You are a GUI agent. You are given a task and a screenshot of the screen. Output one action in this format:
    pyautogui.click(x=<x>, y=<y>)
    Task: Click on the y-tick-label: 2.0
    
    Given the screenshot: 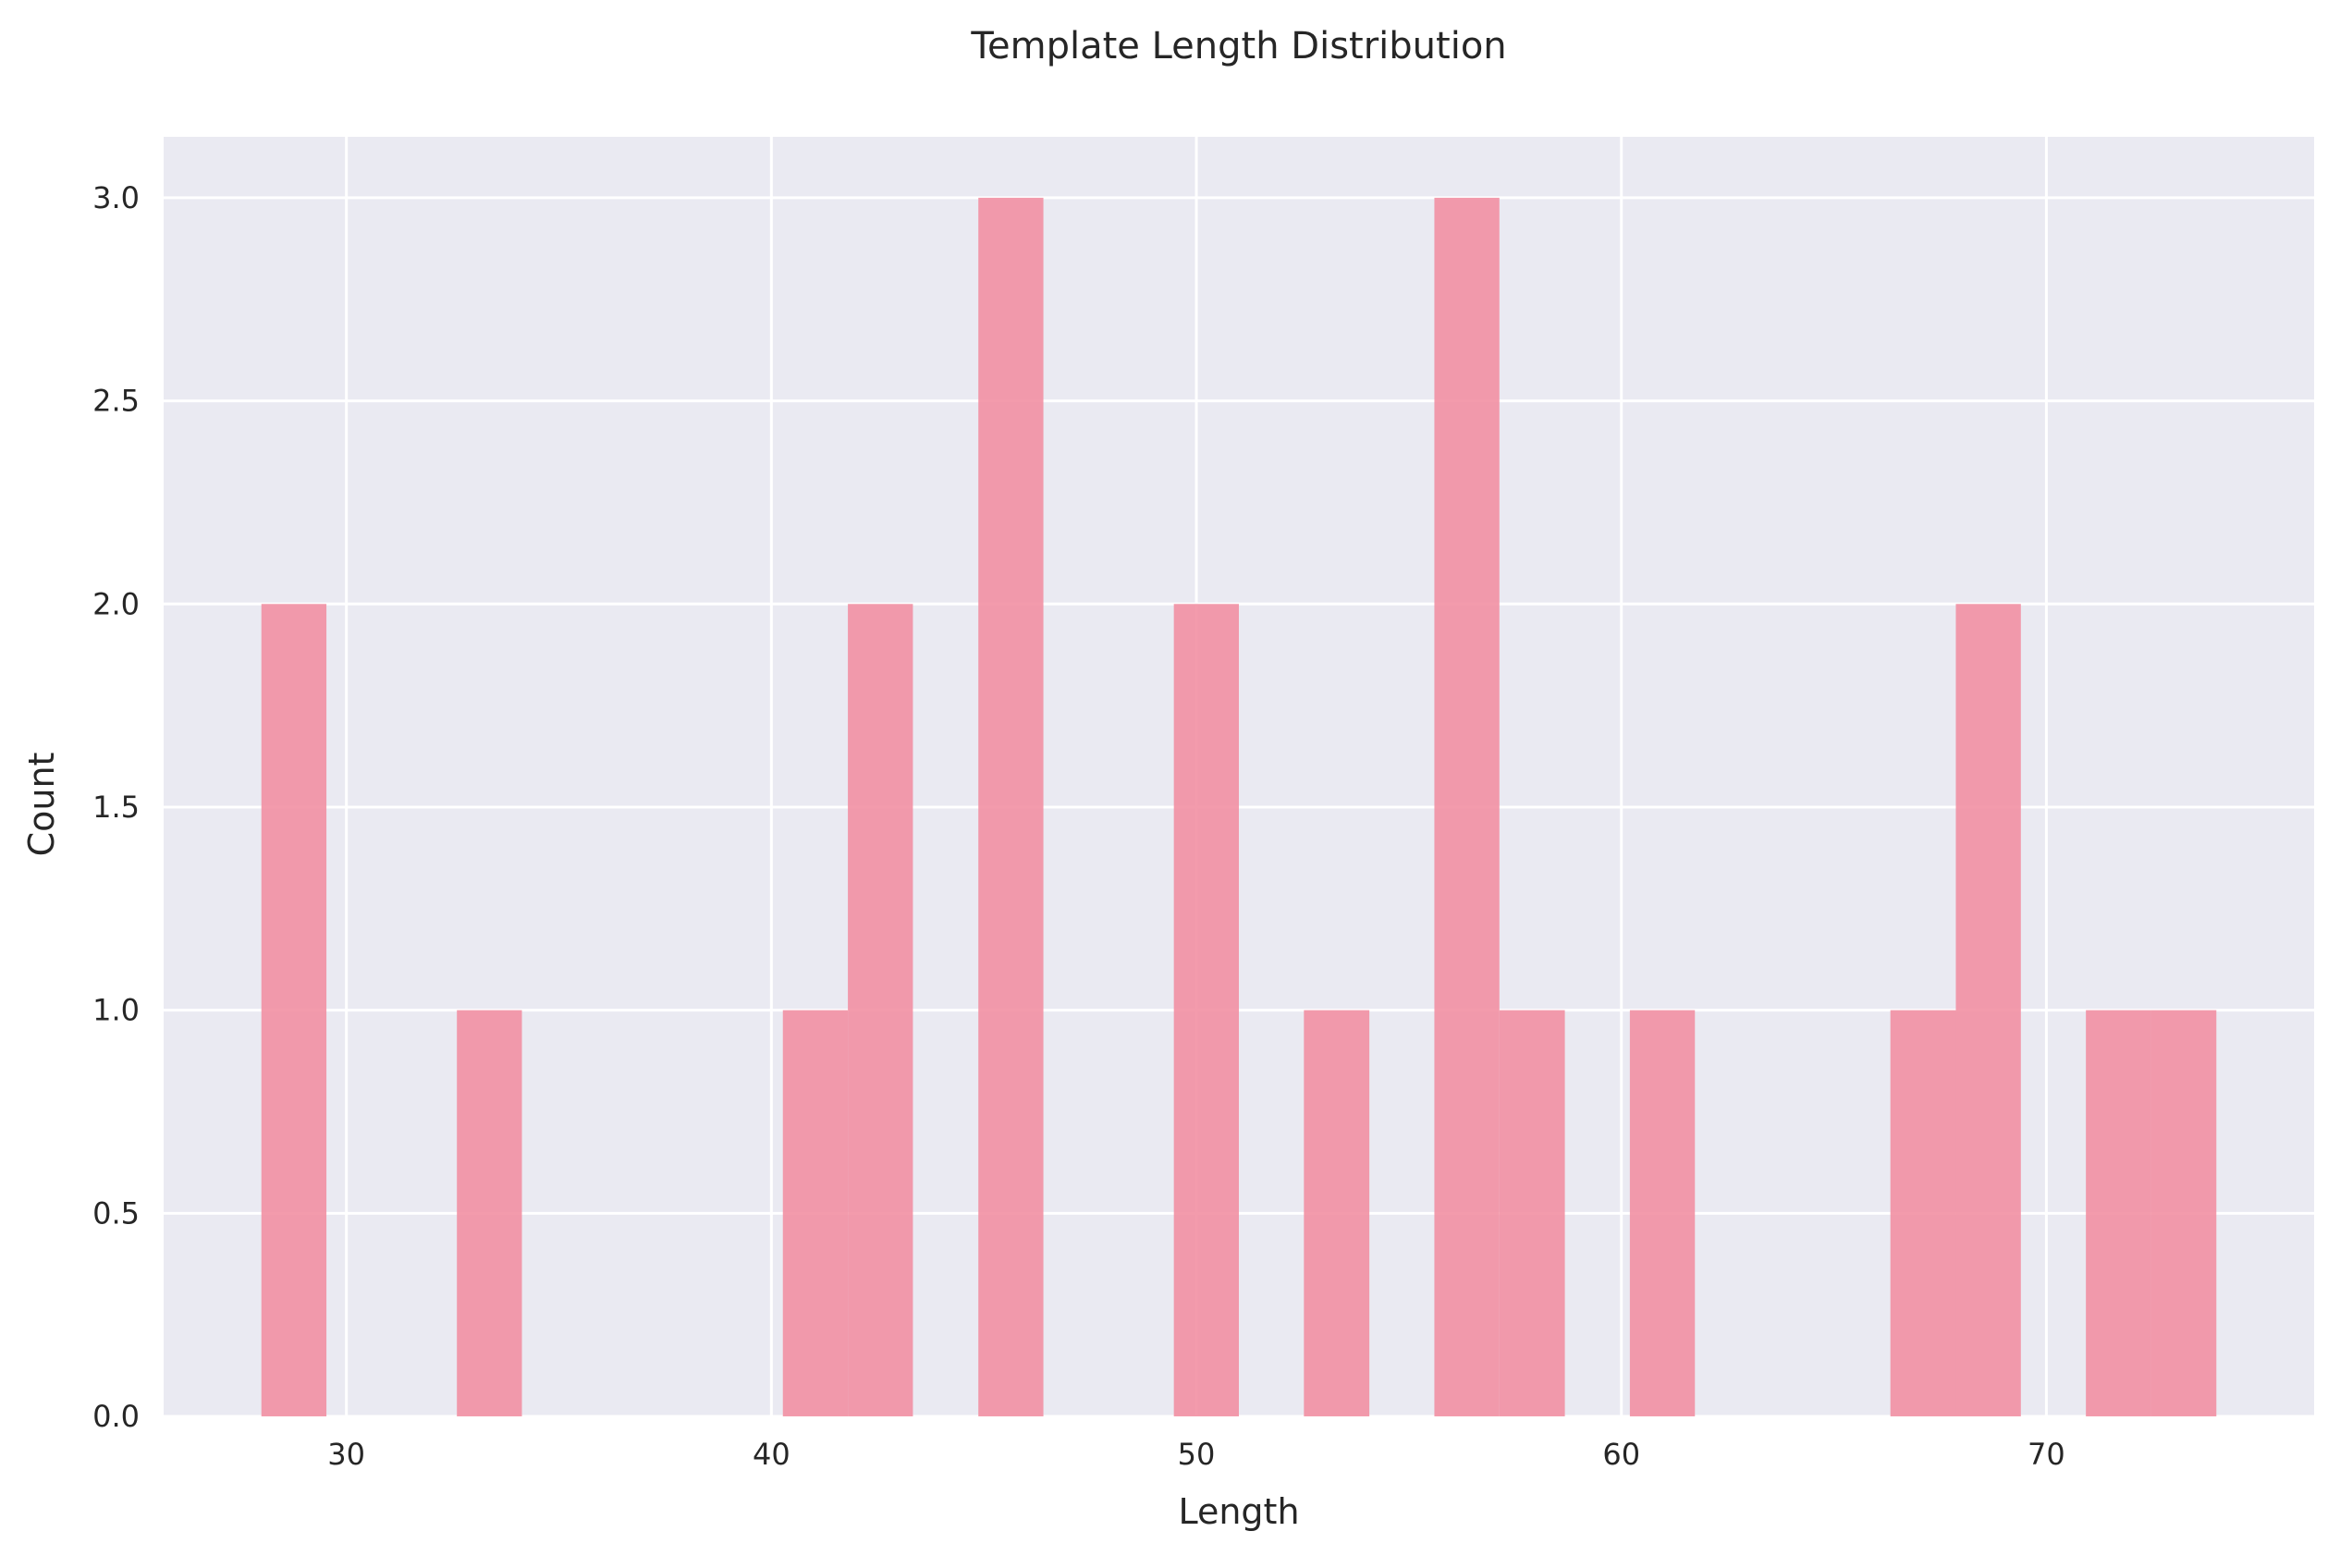 What is the action you would take?
    pyautogui.click(x=116, y=604)
    